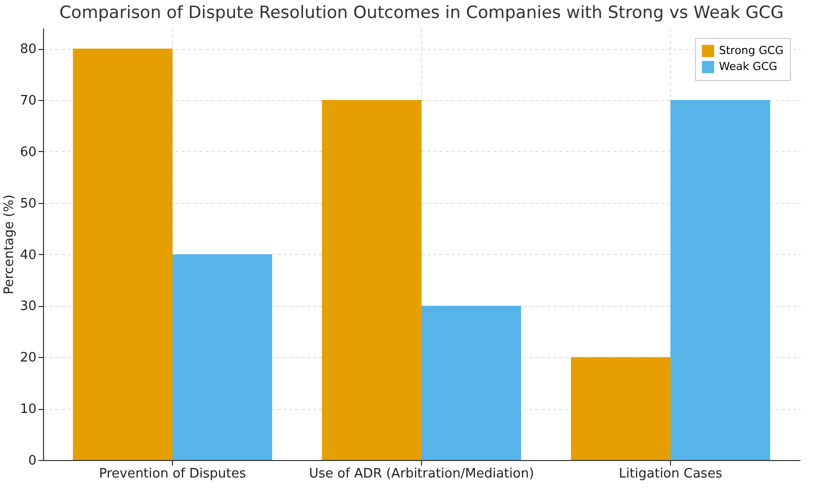 This screenshot has width=822, height=488. I want to click on y-tick-label: 20, so click(28, 358).